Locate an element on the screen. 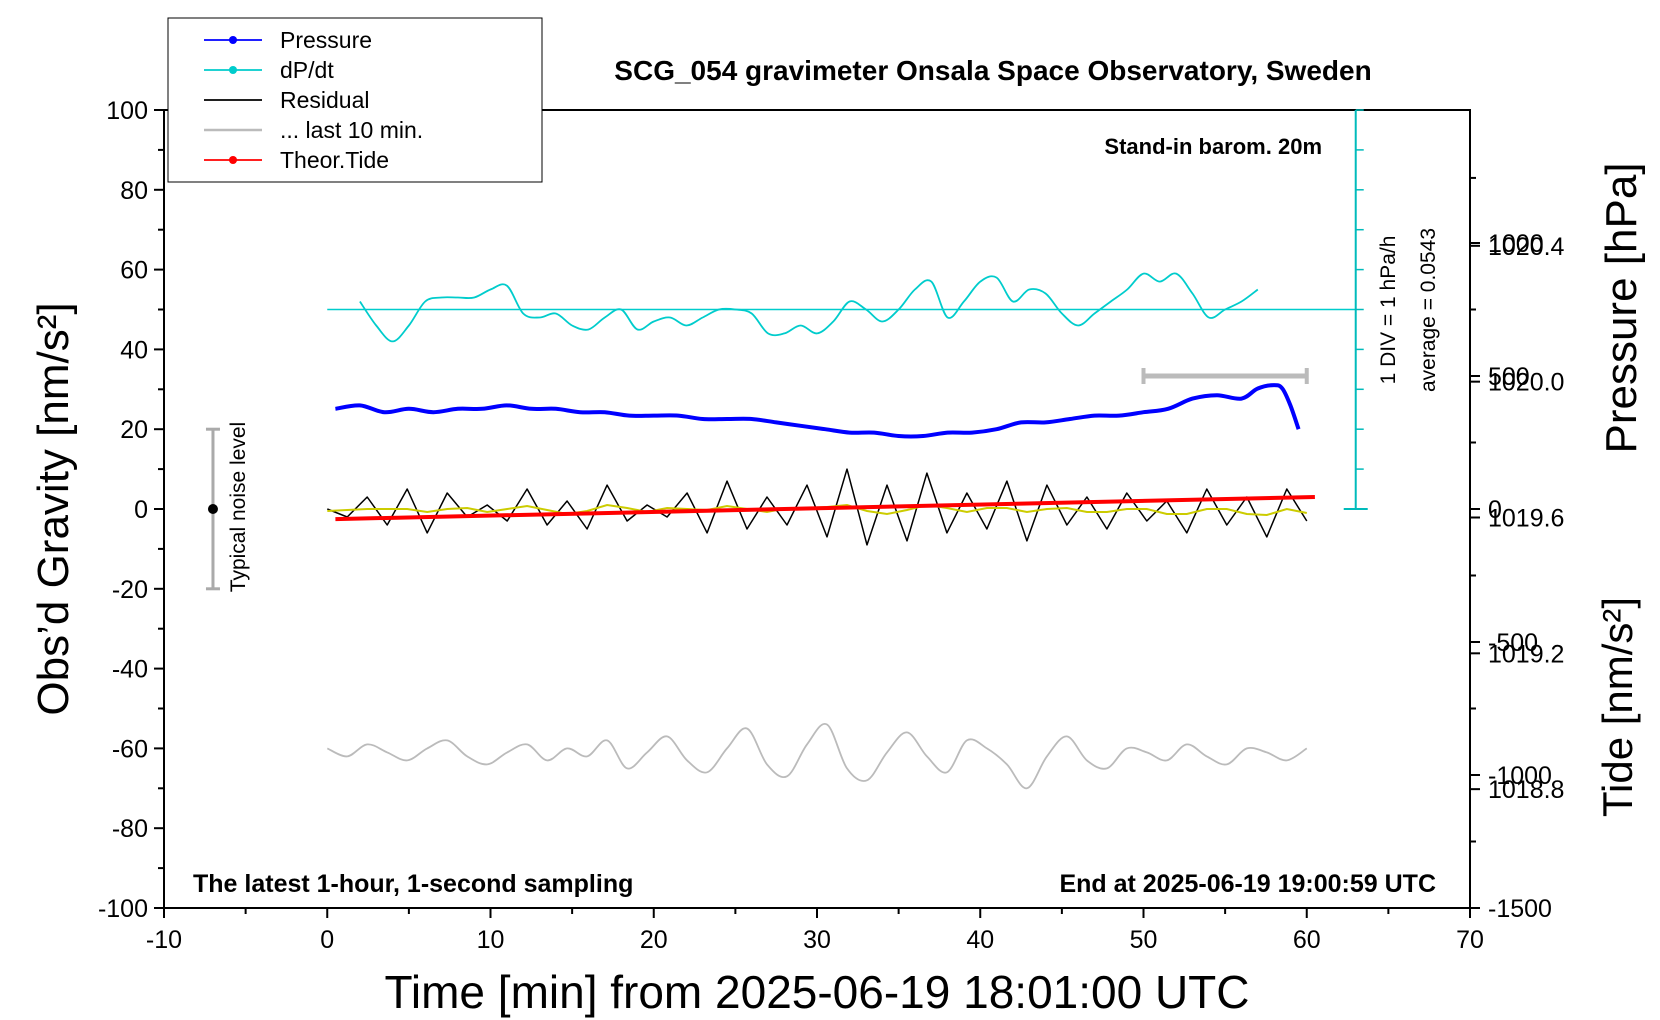 Image resolution: width=1660 pixels, height=1020 pixels. x-tick-label: 0 is located at coordinates (327, 940).